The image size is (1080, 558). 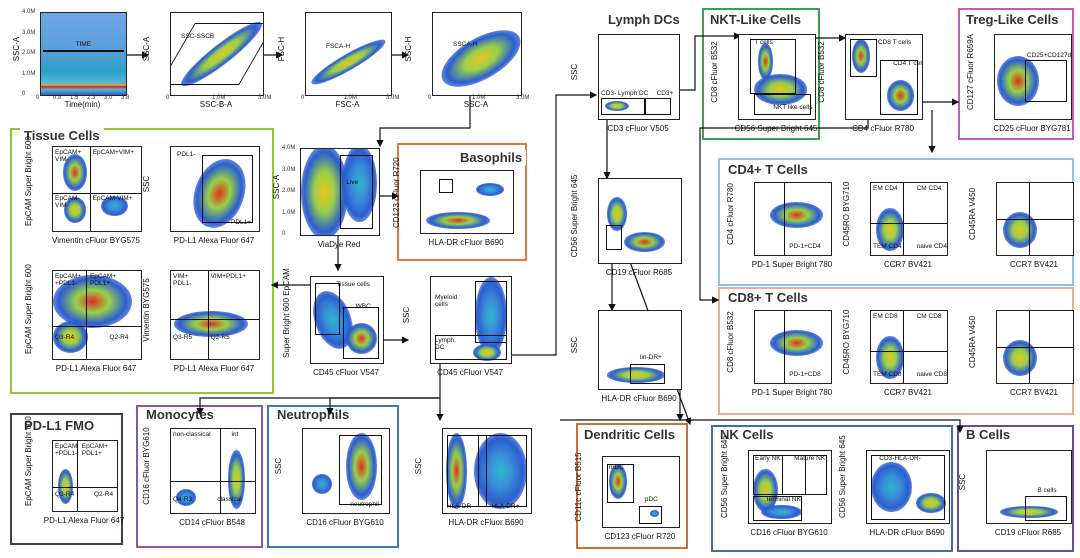 What do you see at coordinates (83, 54) in the screenshot?
I see `plot-time: TIME` at bounding box center [83, 54].